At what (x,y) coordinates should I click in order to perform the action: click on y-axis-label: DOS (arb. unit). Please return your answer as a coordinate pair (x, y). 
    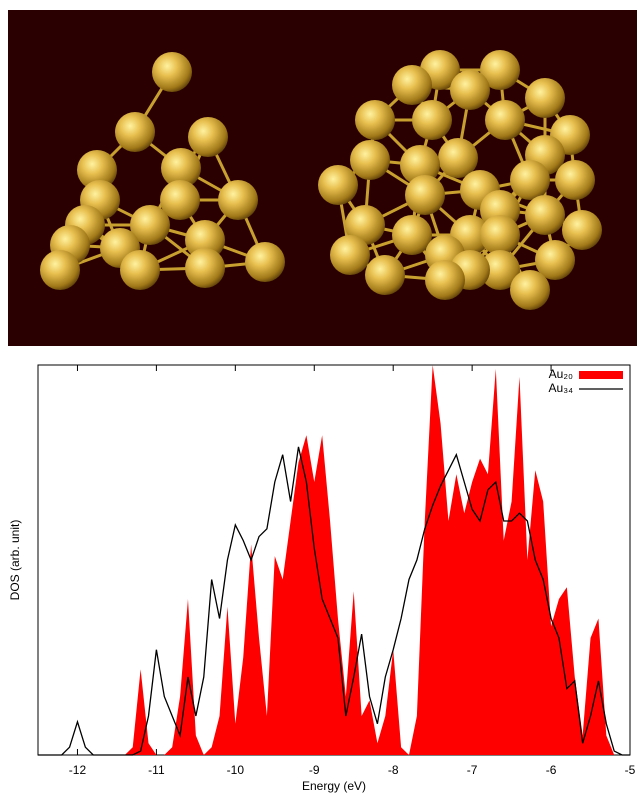
    Looking at the image, I should click on (15, 560).